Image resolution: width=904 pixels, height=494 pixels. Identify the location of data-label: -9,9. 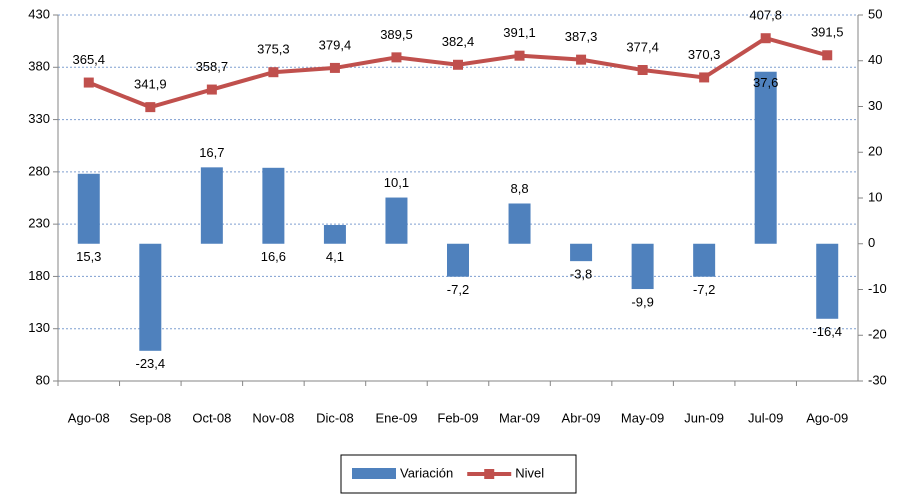
(642, 301).